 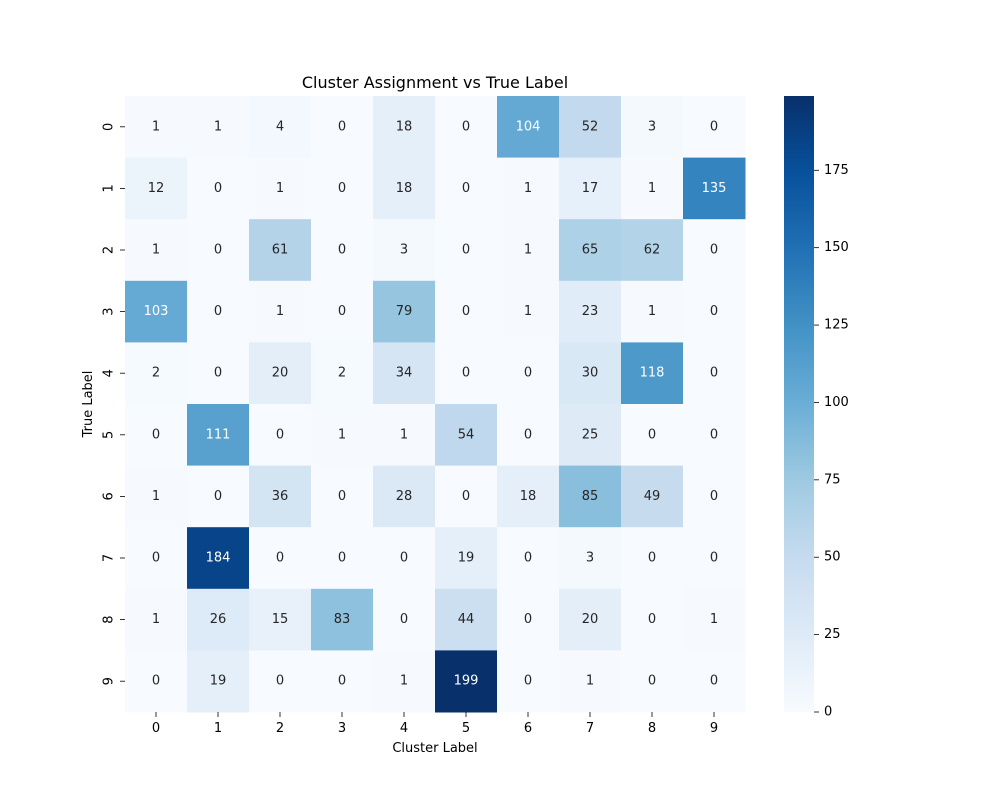 What do you see at coordinates (113, 404) in the screenshot?
I see `y-axis-ticks: 0 1 2 3 4 5 6 7 8 9` at bounding box center [113, 404].